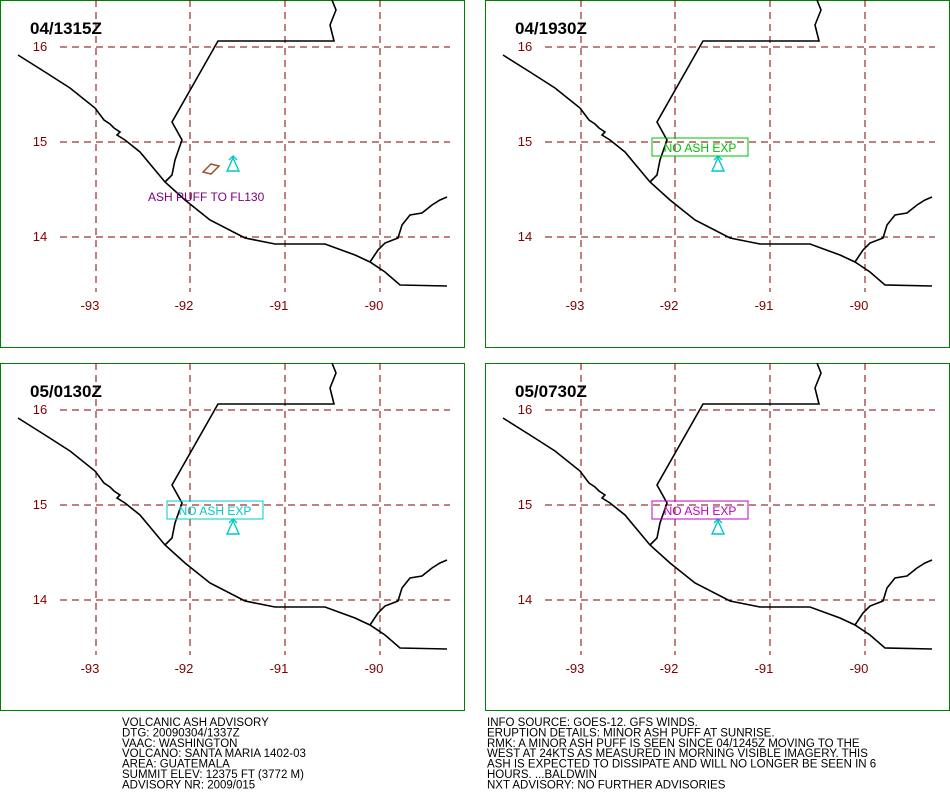 The width and height of the screenshot is (950, 812). Describe the element at coordinates (195, 723) in the screenshot. I see `advisory-line: VOLCANIC ASH ADVISORY` at that location.